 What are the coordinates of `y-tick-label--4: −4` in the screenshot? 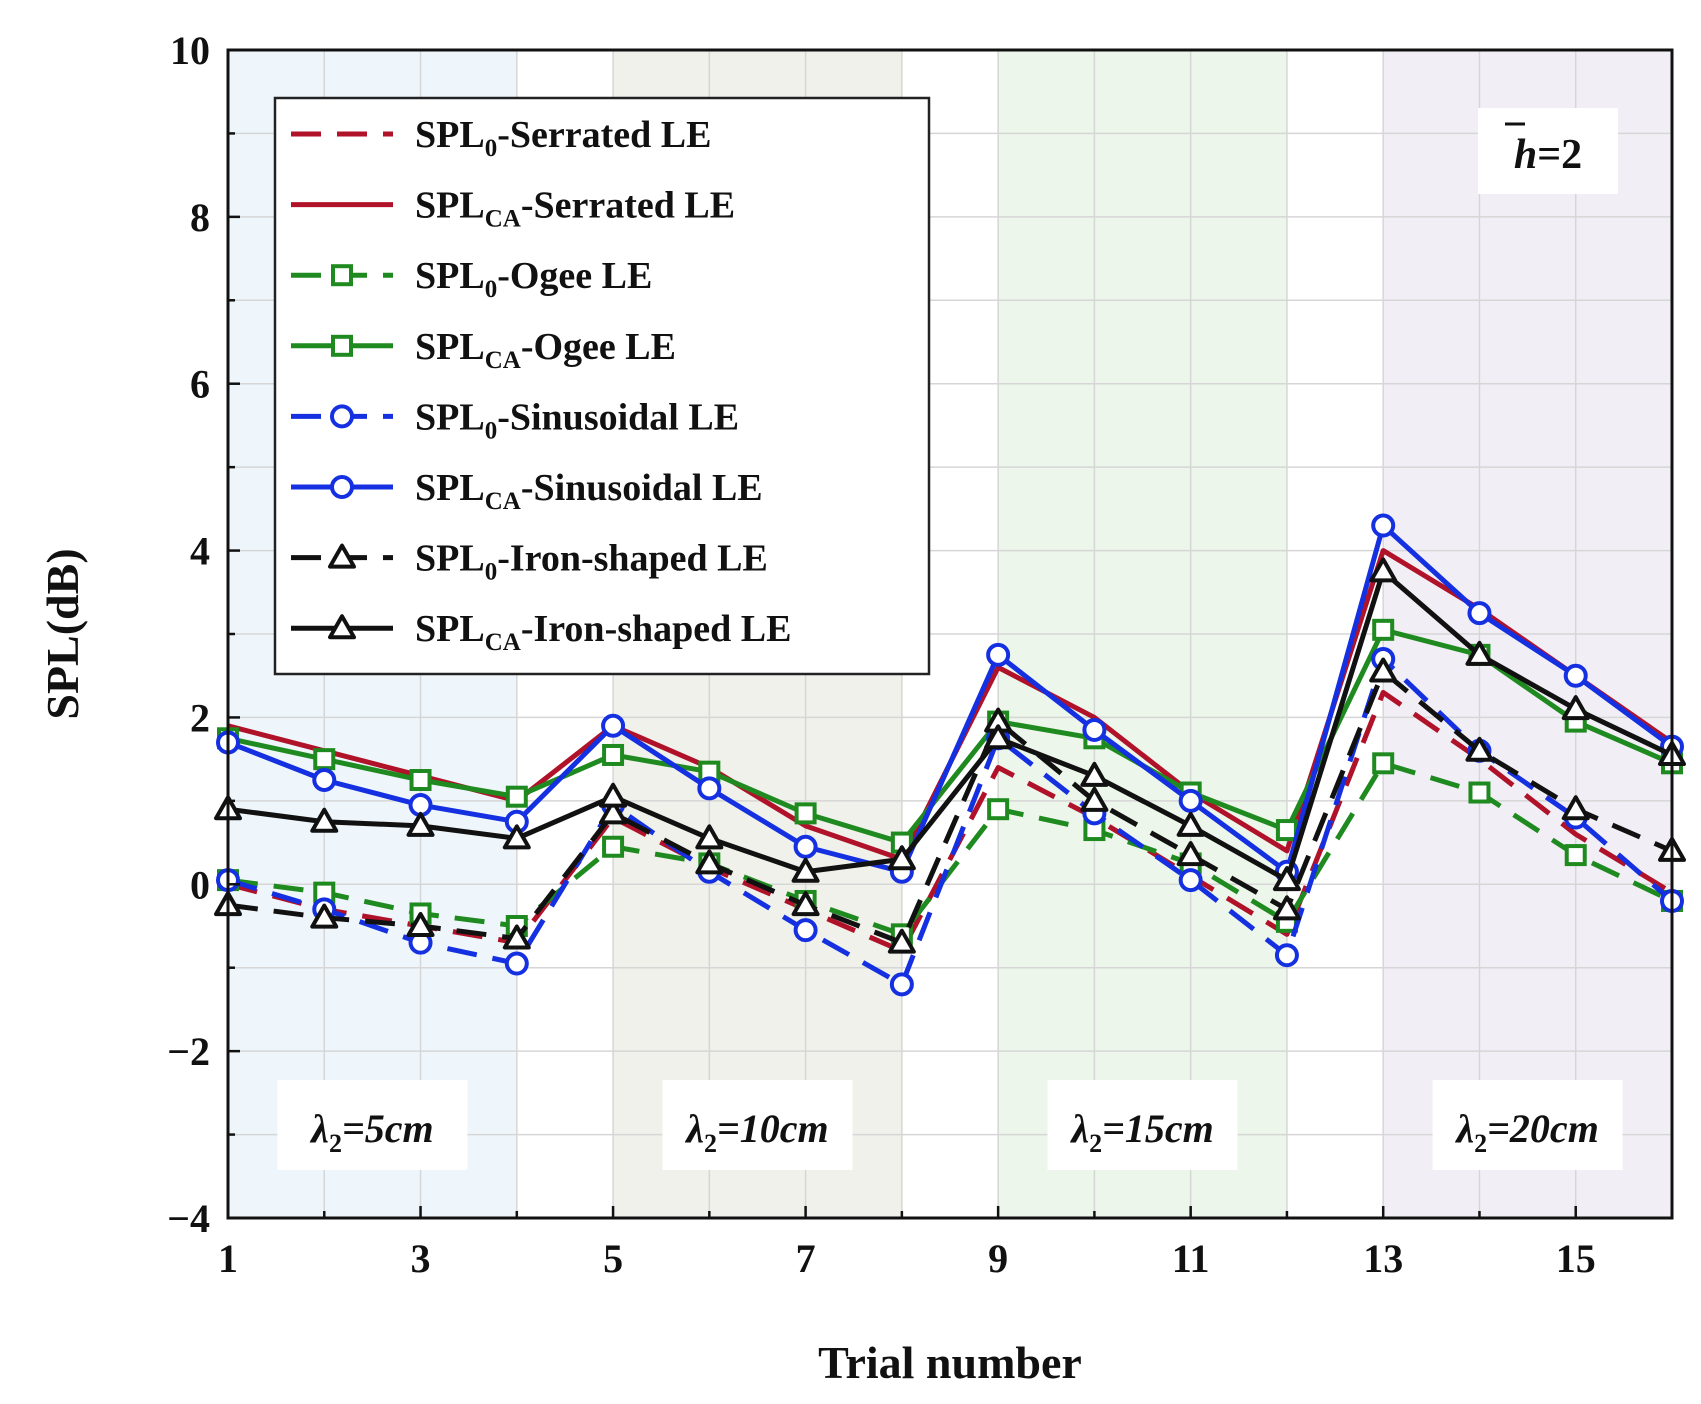 It's located at (188, 1218).